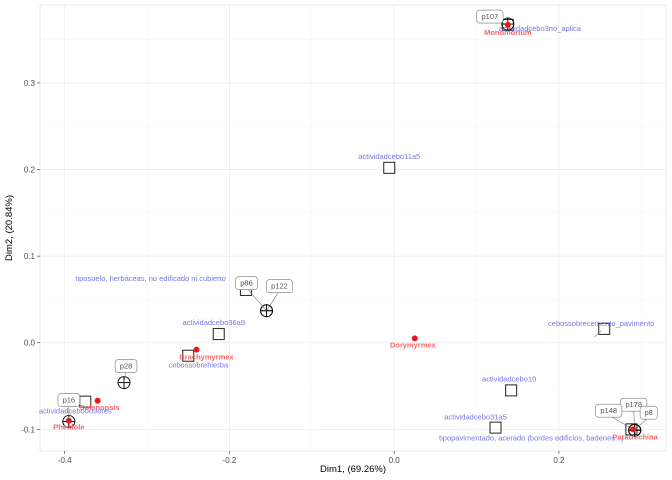 This screenshot has width=672, height=480. I want to click on x-tick-label: 0.0, so click(395, 460).